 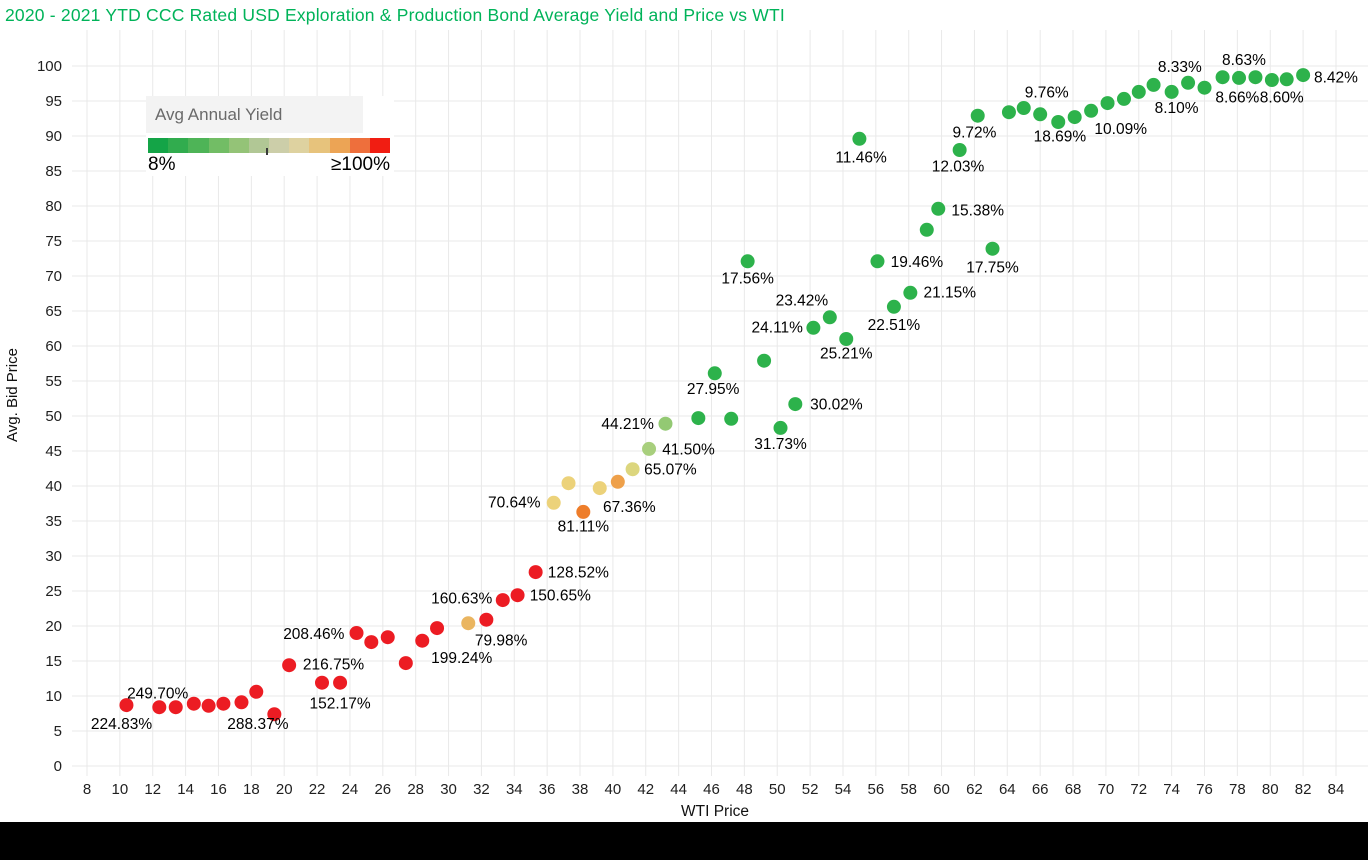 I want to click on data-point-label: 8.33%, so click(x=1180, y=67).